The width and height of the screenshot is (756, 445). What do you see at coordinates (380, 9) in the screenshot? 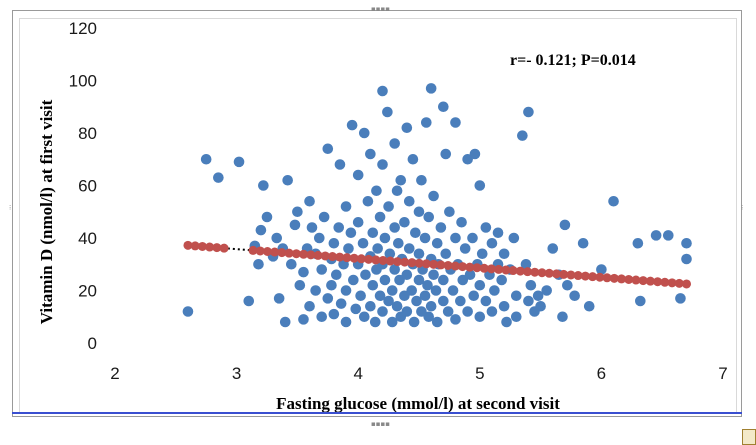
I see `resize-handle-top: ▪▪▪▪` at bounding box center [380, 9].